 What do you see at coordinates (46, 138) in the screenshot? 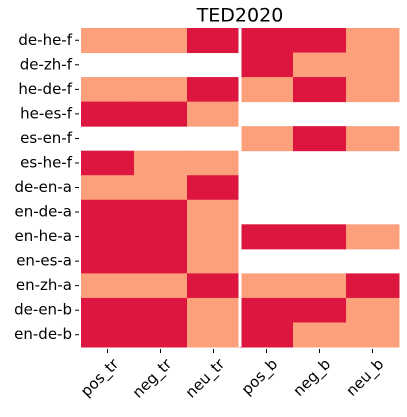
I see `y-tick-label: es-en-f` at bounding box center [46, 138].